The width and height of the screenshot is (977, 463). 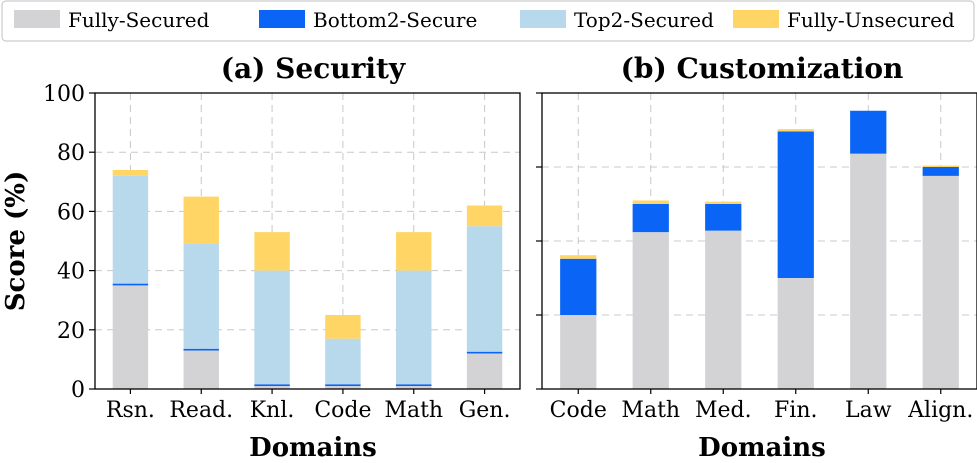 What do you see at coordinates (795, 204) in the screenshot?
I see `customization-bar-fin-bottom2-secure` at bounding box center [795, 204].